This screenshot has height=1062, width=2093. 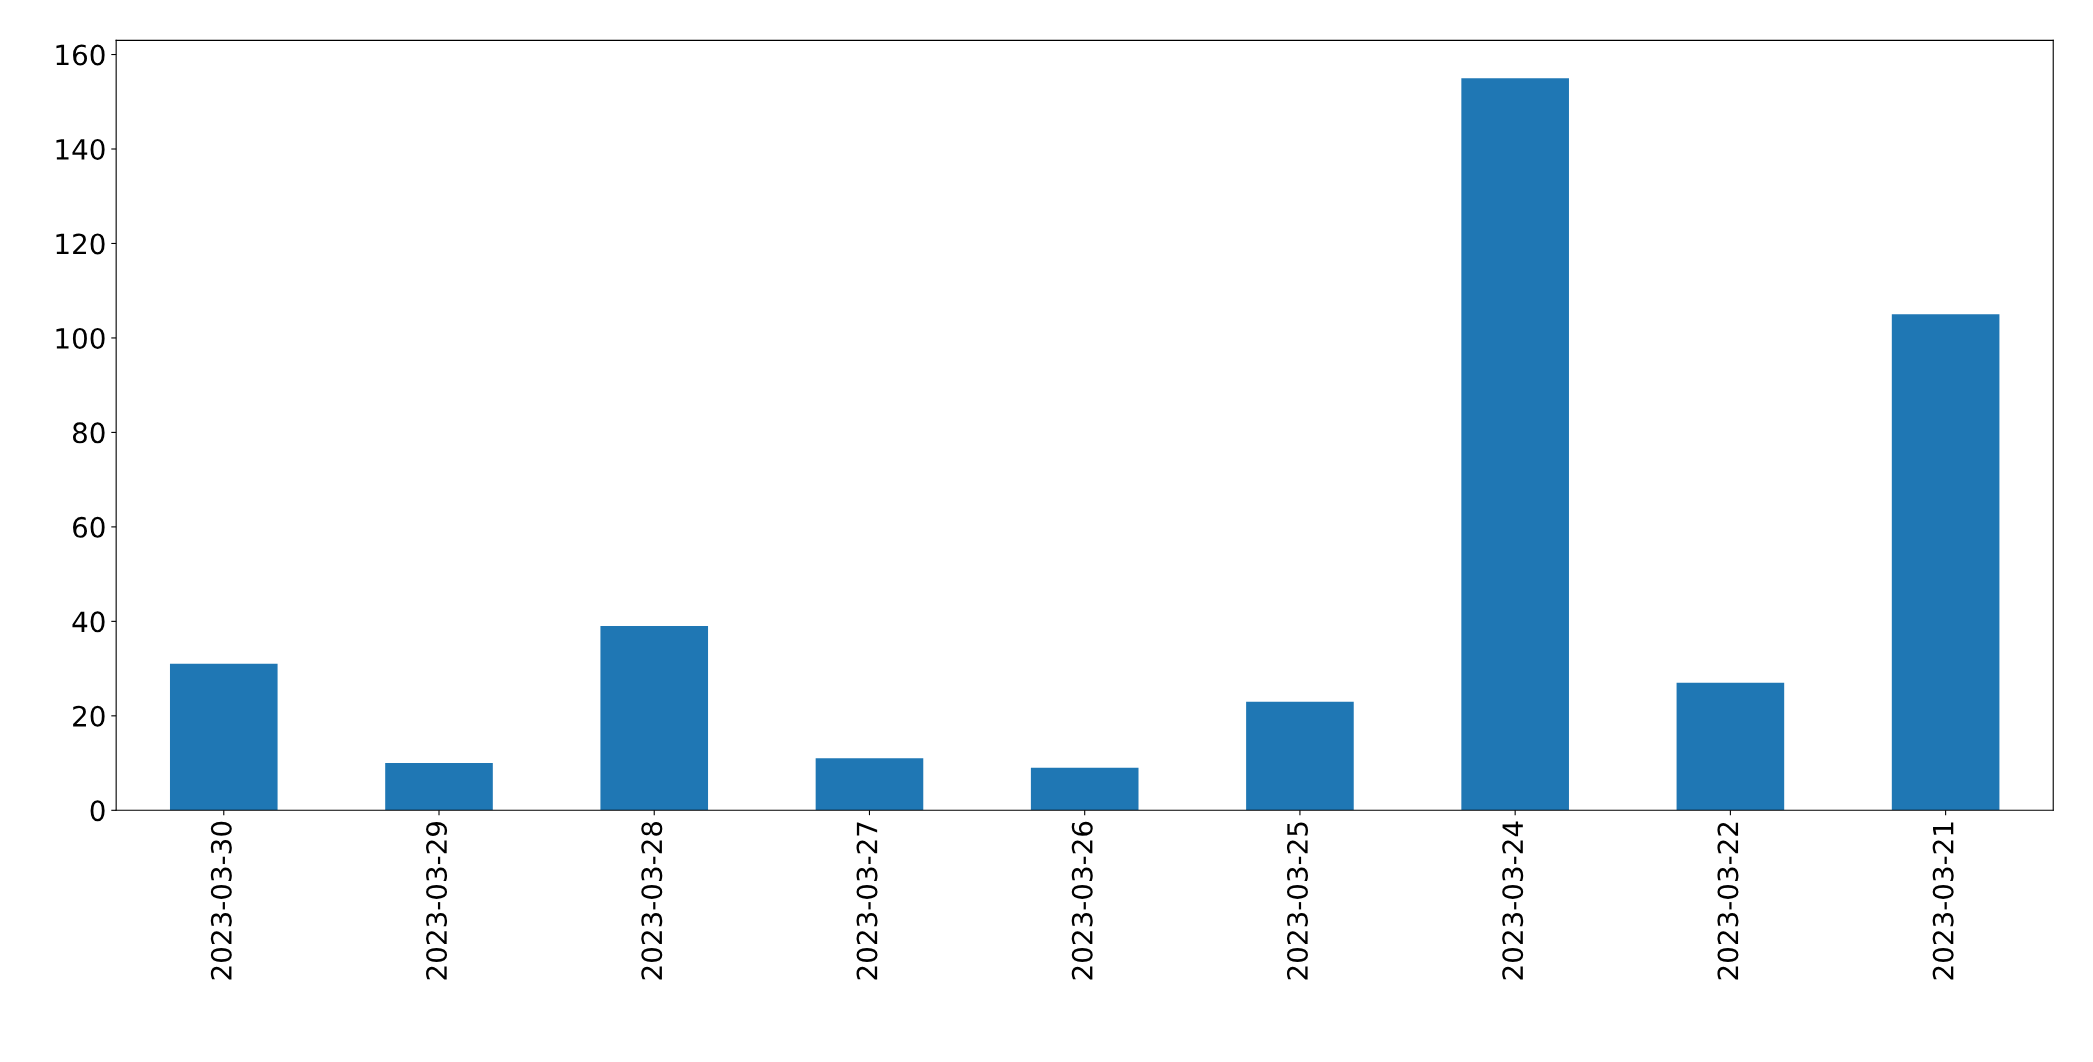 What do you see at coordinates (1728, 901) in the screenshot?
I see `x-tick-label: 2023-03-22` at bounding box center [1728, 901].